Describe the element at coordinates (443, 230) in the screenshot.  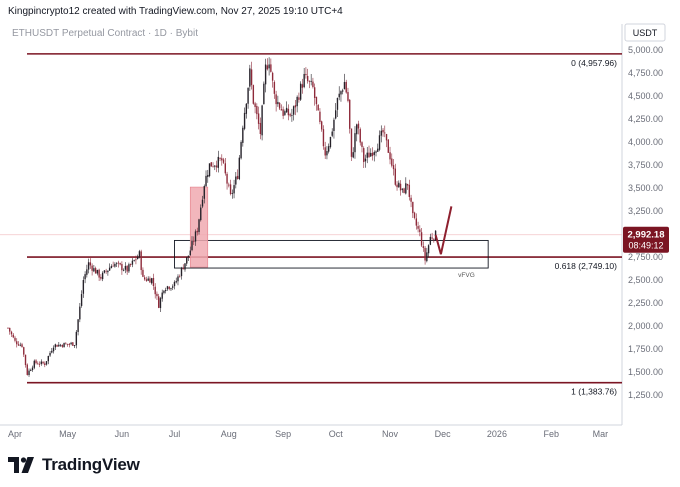
I see `projection-path` at that location.